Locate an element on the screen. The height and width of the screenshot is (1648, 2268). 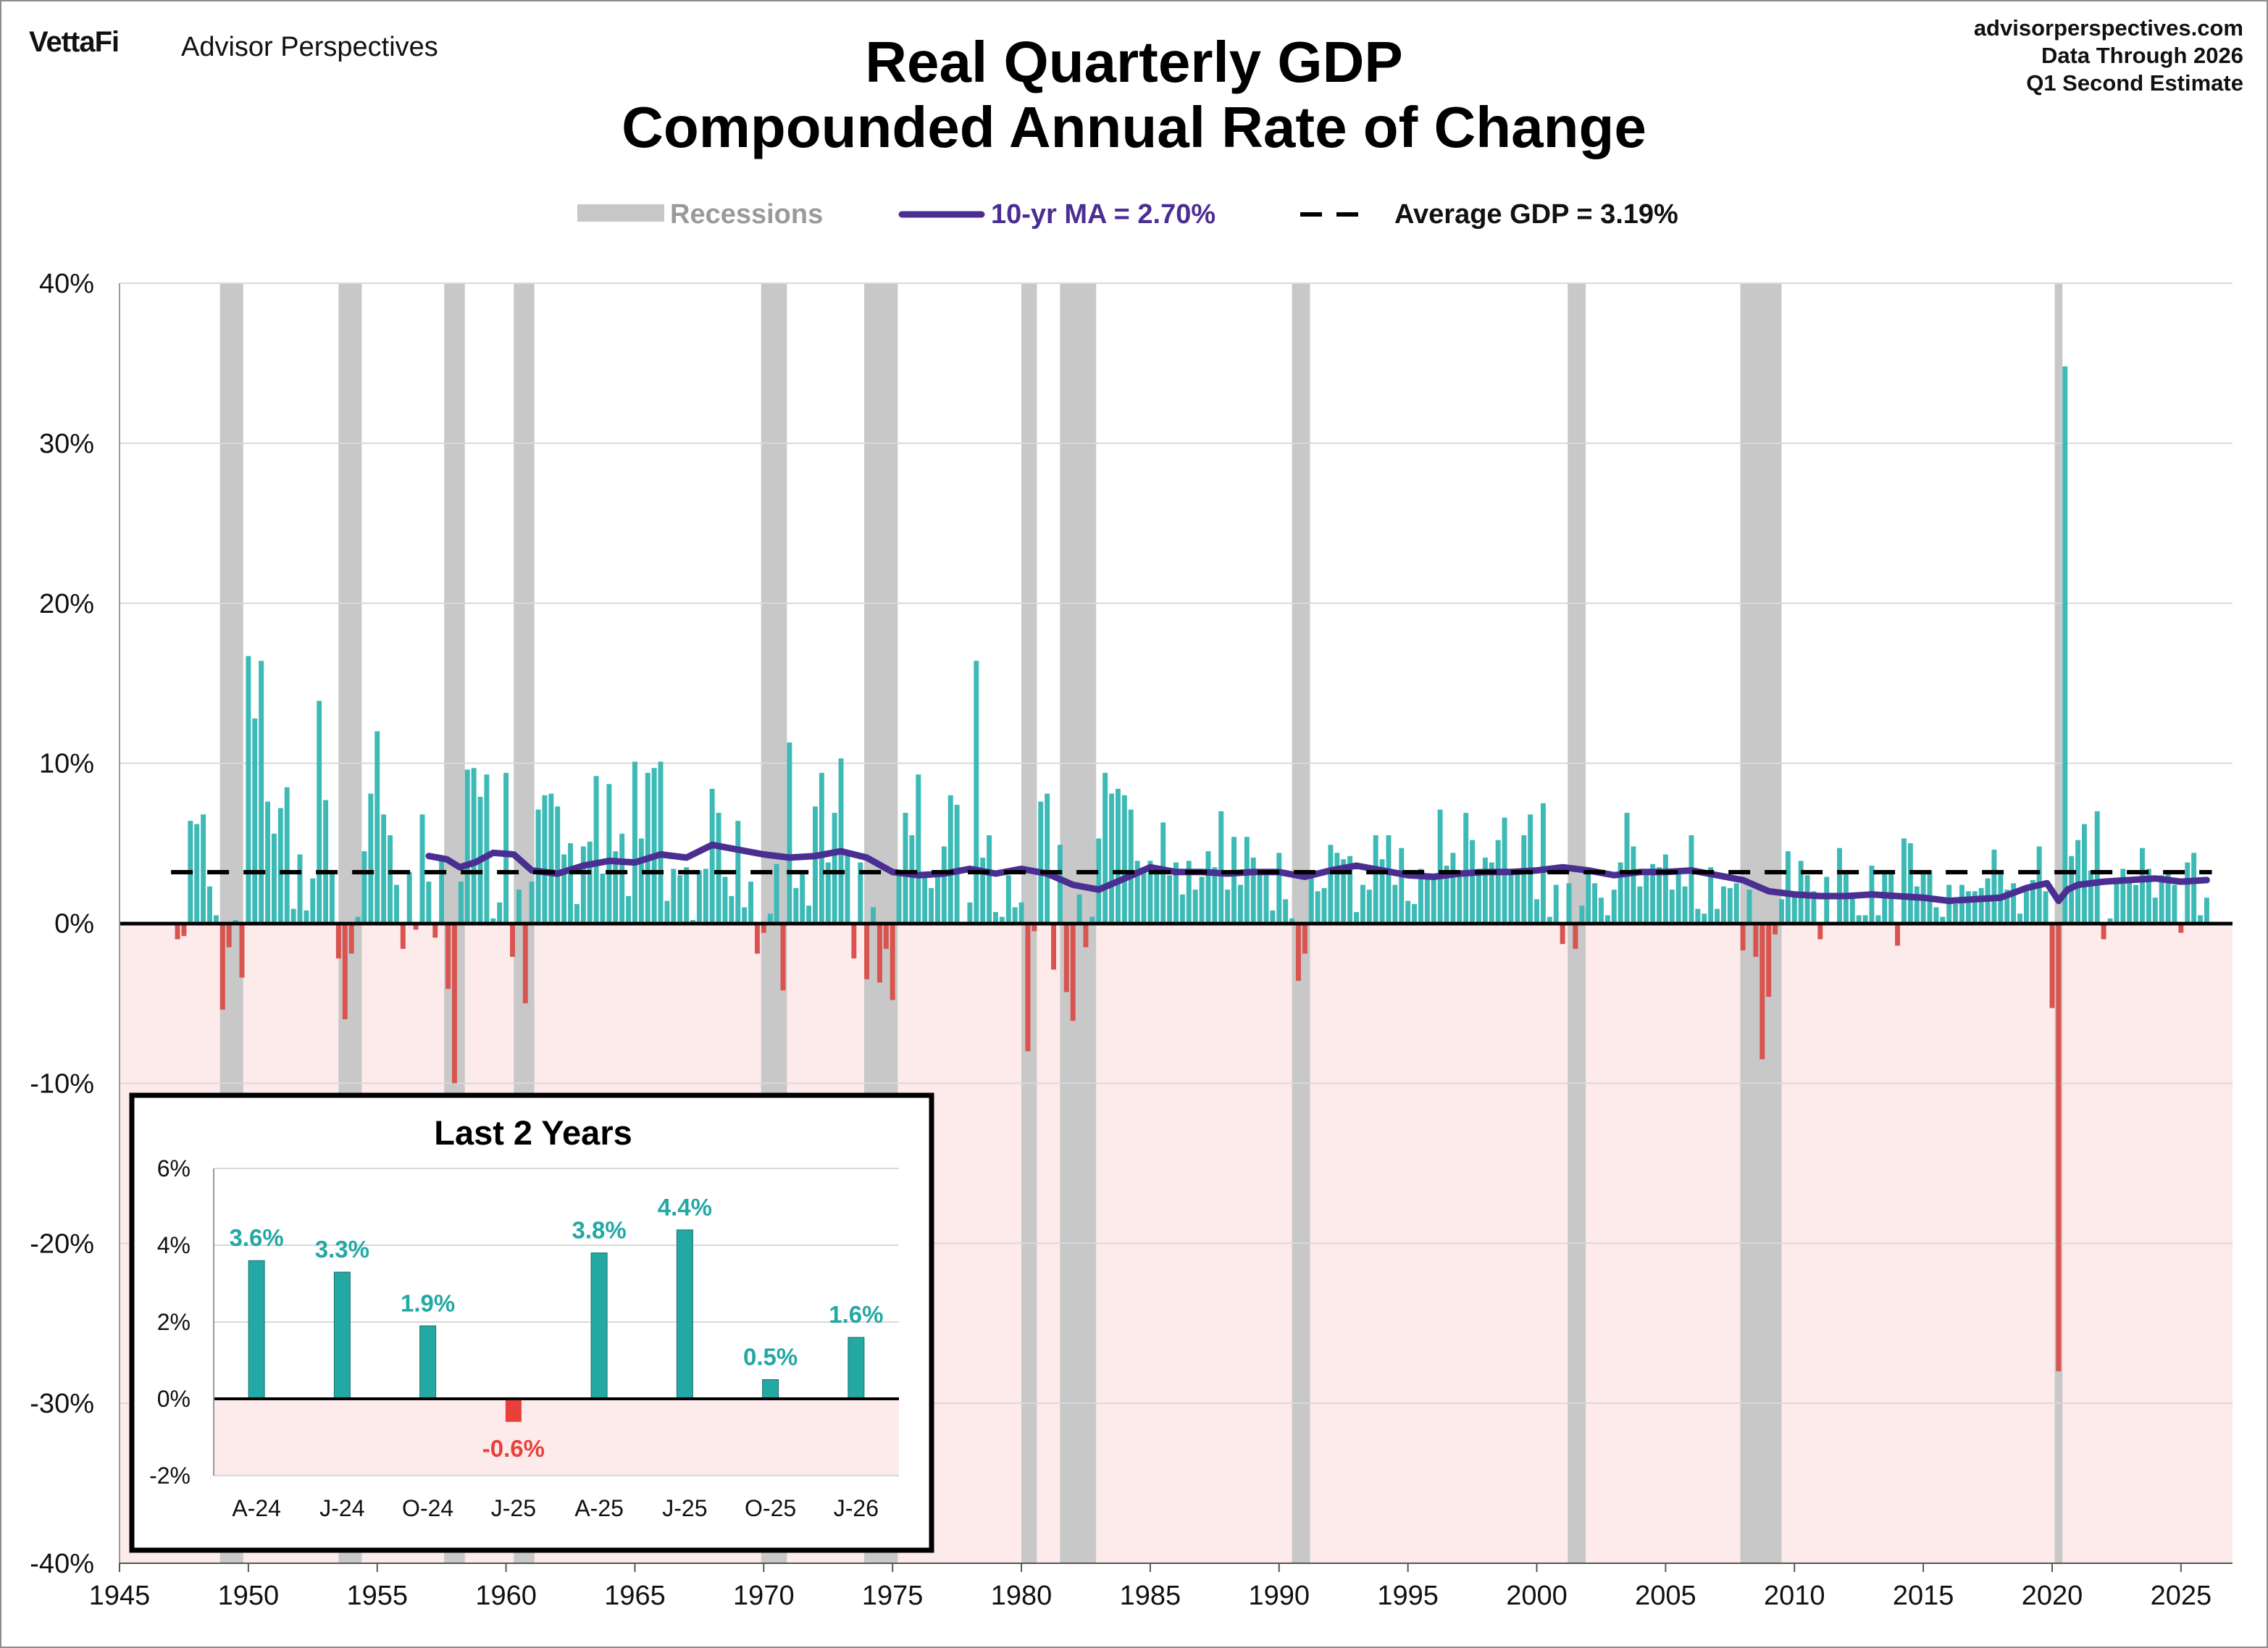
x-tick-label: 1980 is located at coordinates (1022, 1596).